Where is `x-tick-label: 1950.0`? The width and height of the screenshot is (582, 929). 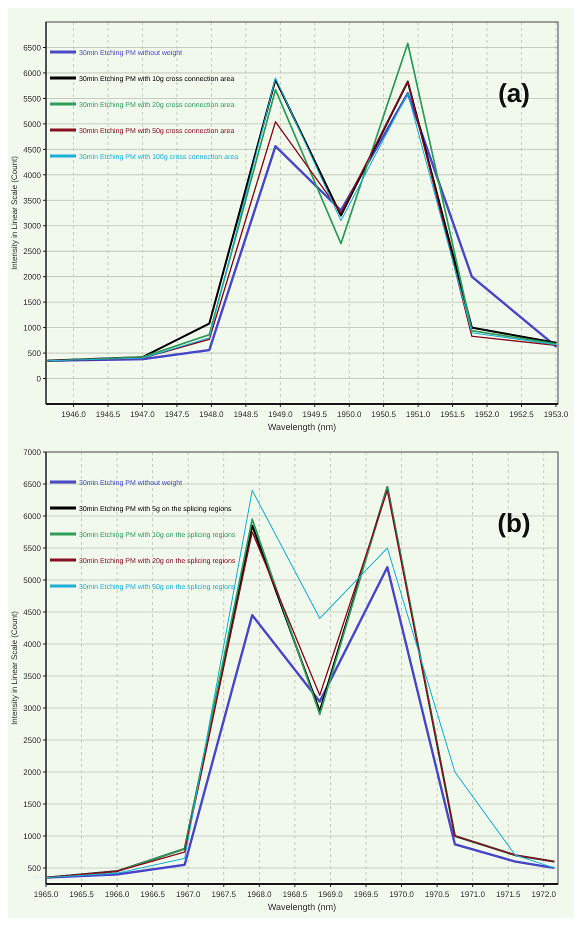 x-tick-label: 1950.0 is located at coordinates (349, 414).